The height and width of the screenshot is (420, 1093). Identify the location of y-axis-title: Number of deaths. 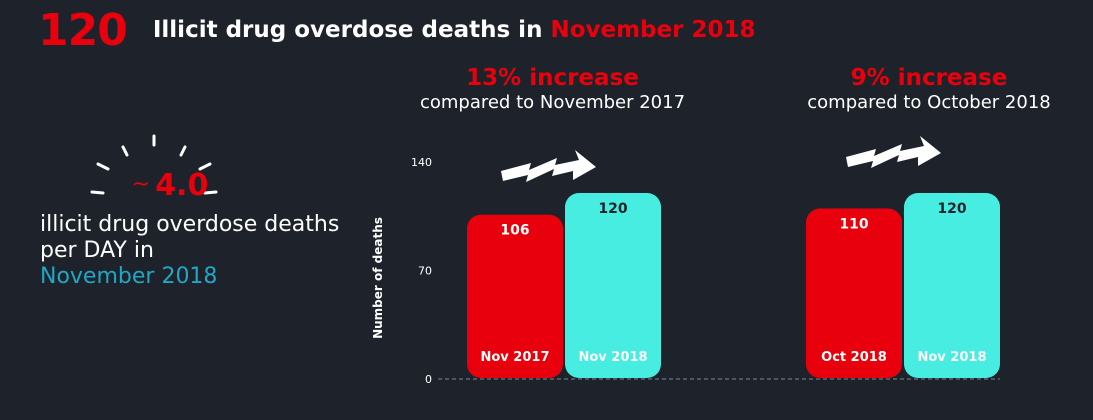
(378, 278).